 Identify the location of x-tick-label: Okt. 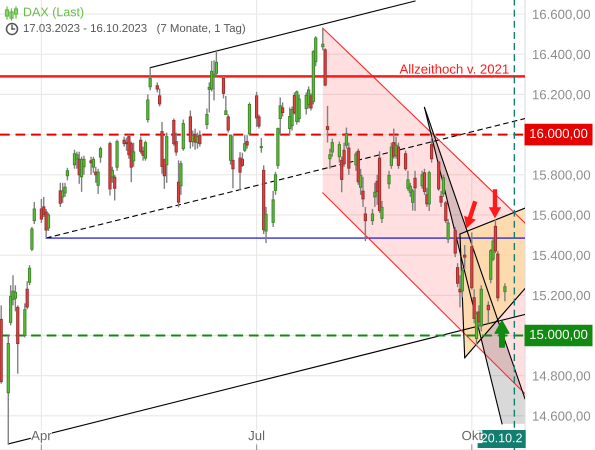
(472, 435).